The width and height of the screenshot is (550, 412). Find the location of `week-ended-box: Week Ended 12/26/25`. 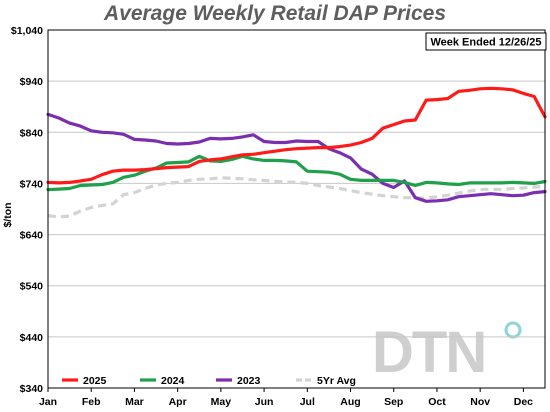

week-ended-box: Week Ended 12/26/25 is located at coordinates (486, 41).